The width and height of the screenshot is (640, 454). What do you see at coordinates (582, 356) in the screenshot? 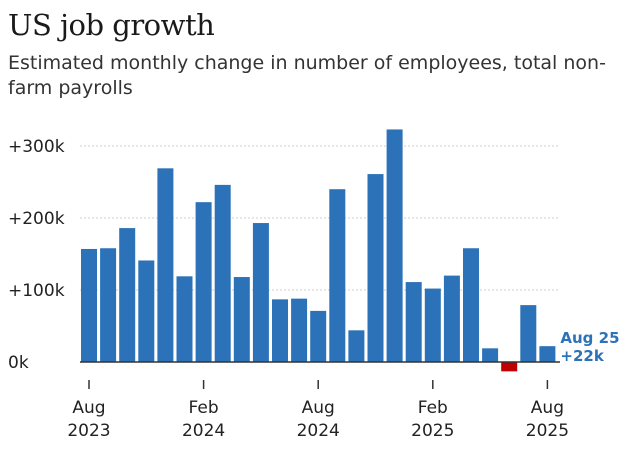
I see `annotation-value: +22k` at bounding box center [582, 356].